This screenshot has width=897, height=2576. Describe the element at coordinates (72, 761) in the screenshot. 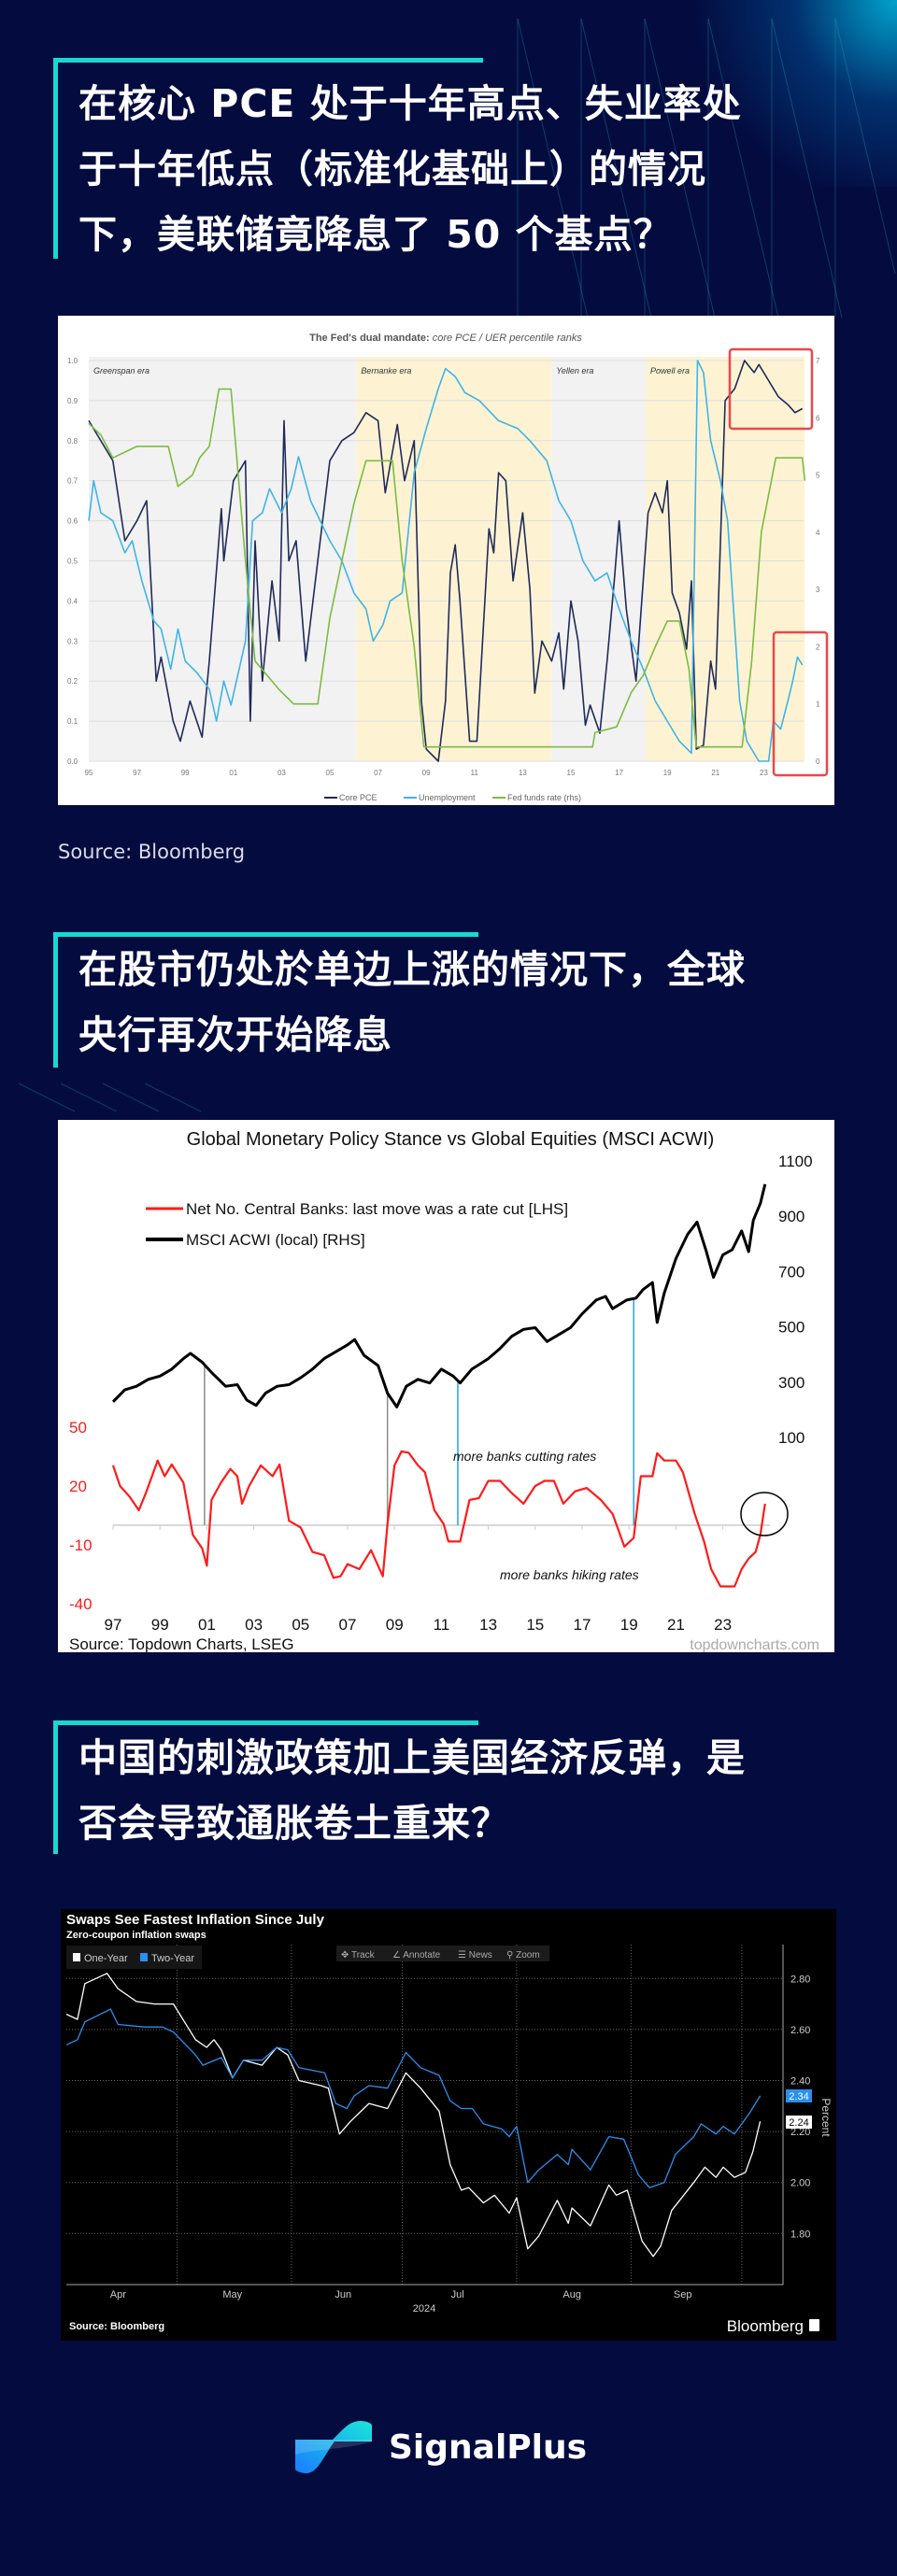

I see `y-tick-label: 0.0` at that location.